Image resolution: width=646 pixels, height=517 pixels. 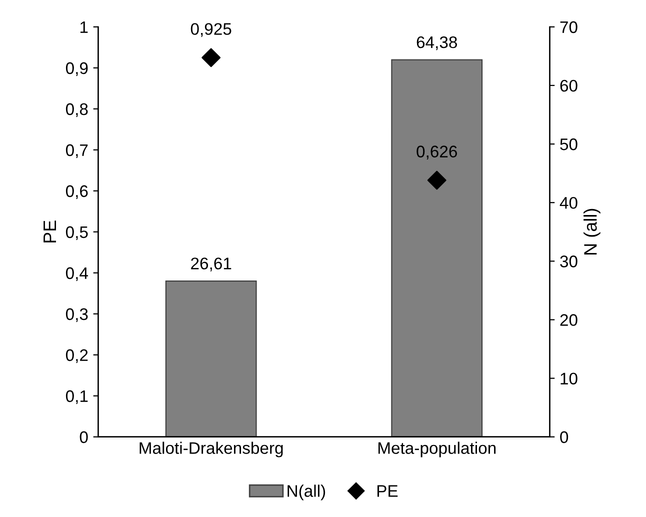 What do you see at coordinates (569, 202) in the screenshot?
I see `y2-tick-label: 40` at bounding box center [569, 202].